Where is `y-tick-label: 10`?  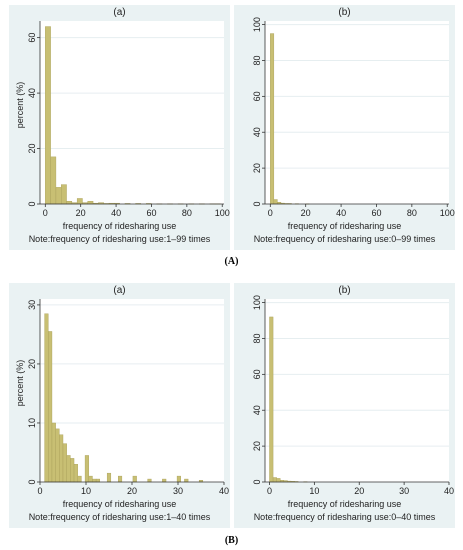
y-tick-label: 10 is located at coordinates (32, 423).